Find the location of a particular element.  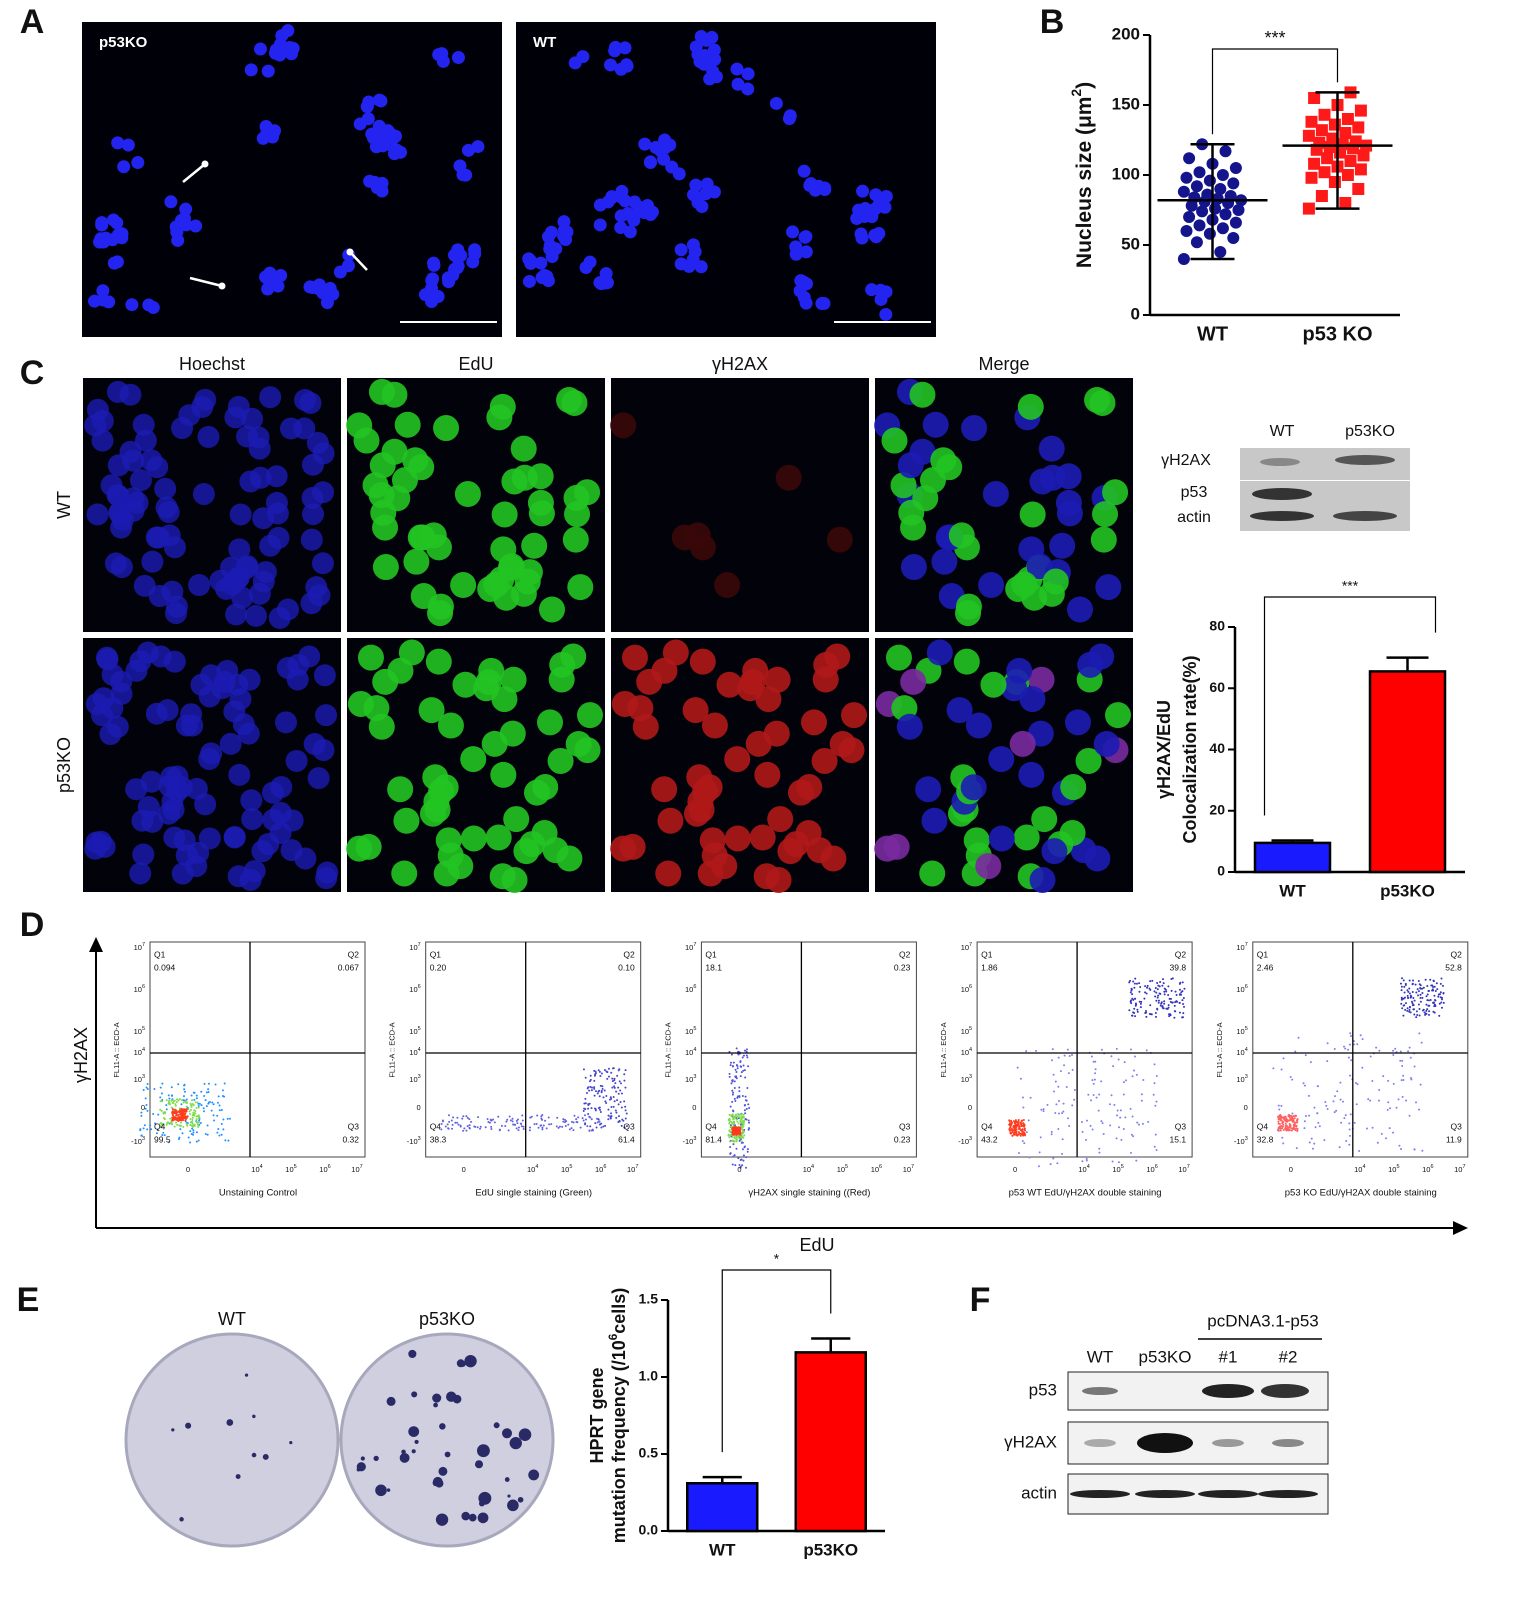

quadrant-name: Q3 is located at coordinates (629, 1126).